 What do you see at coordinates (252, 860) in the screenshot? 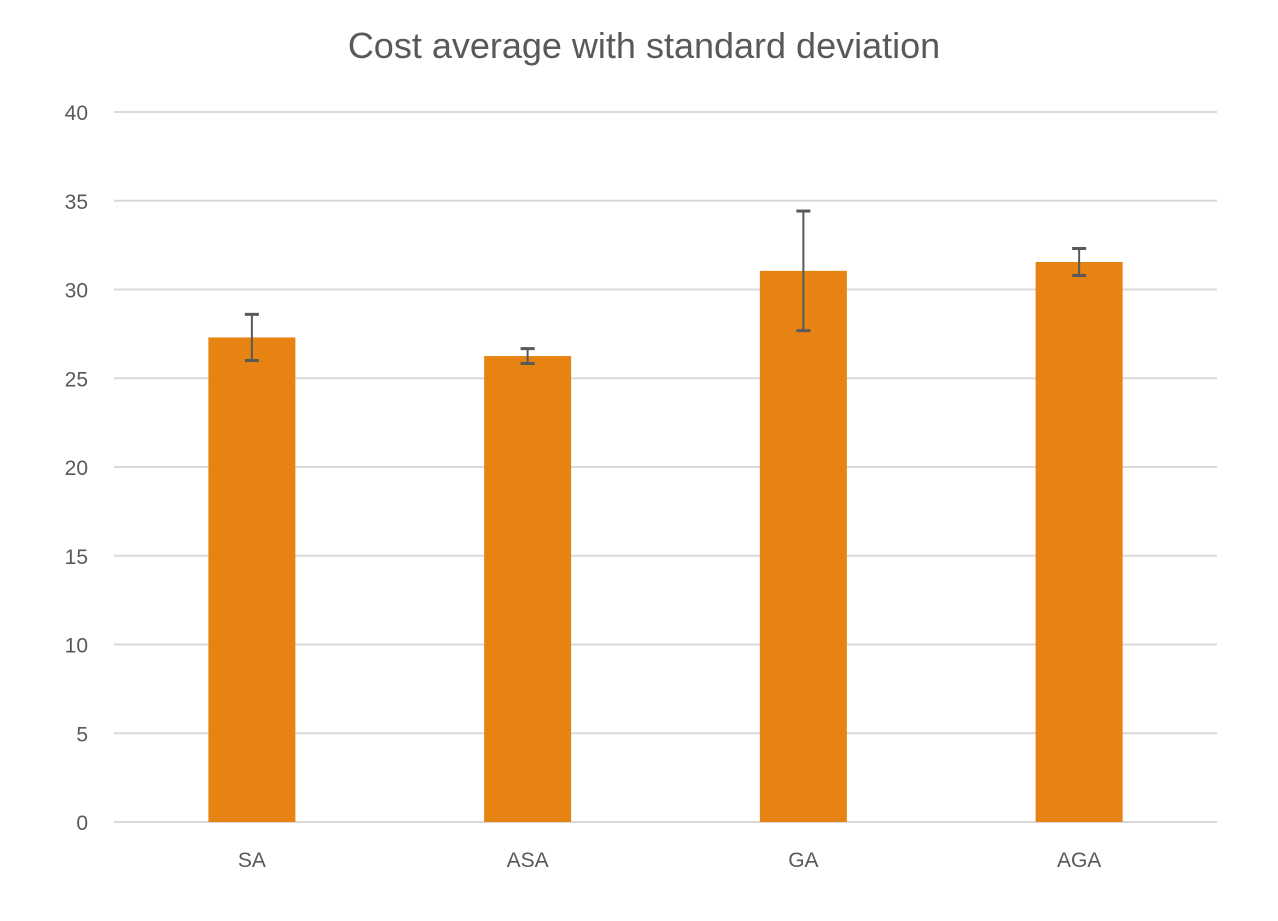
I see `x-tick-label: SA` at bounding box center [252, 860].